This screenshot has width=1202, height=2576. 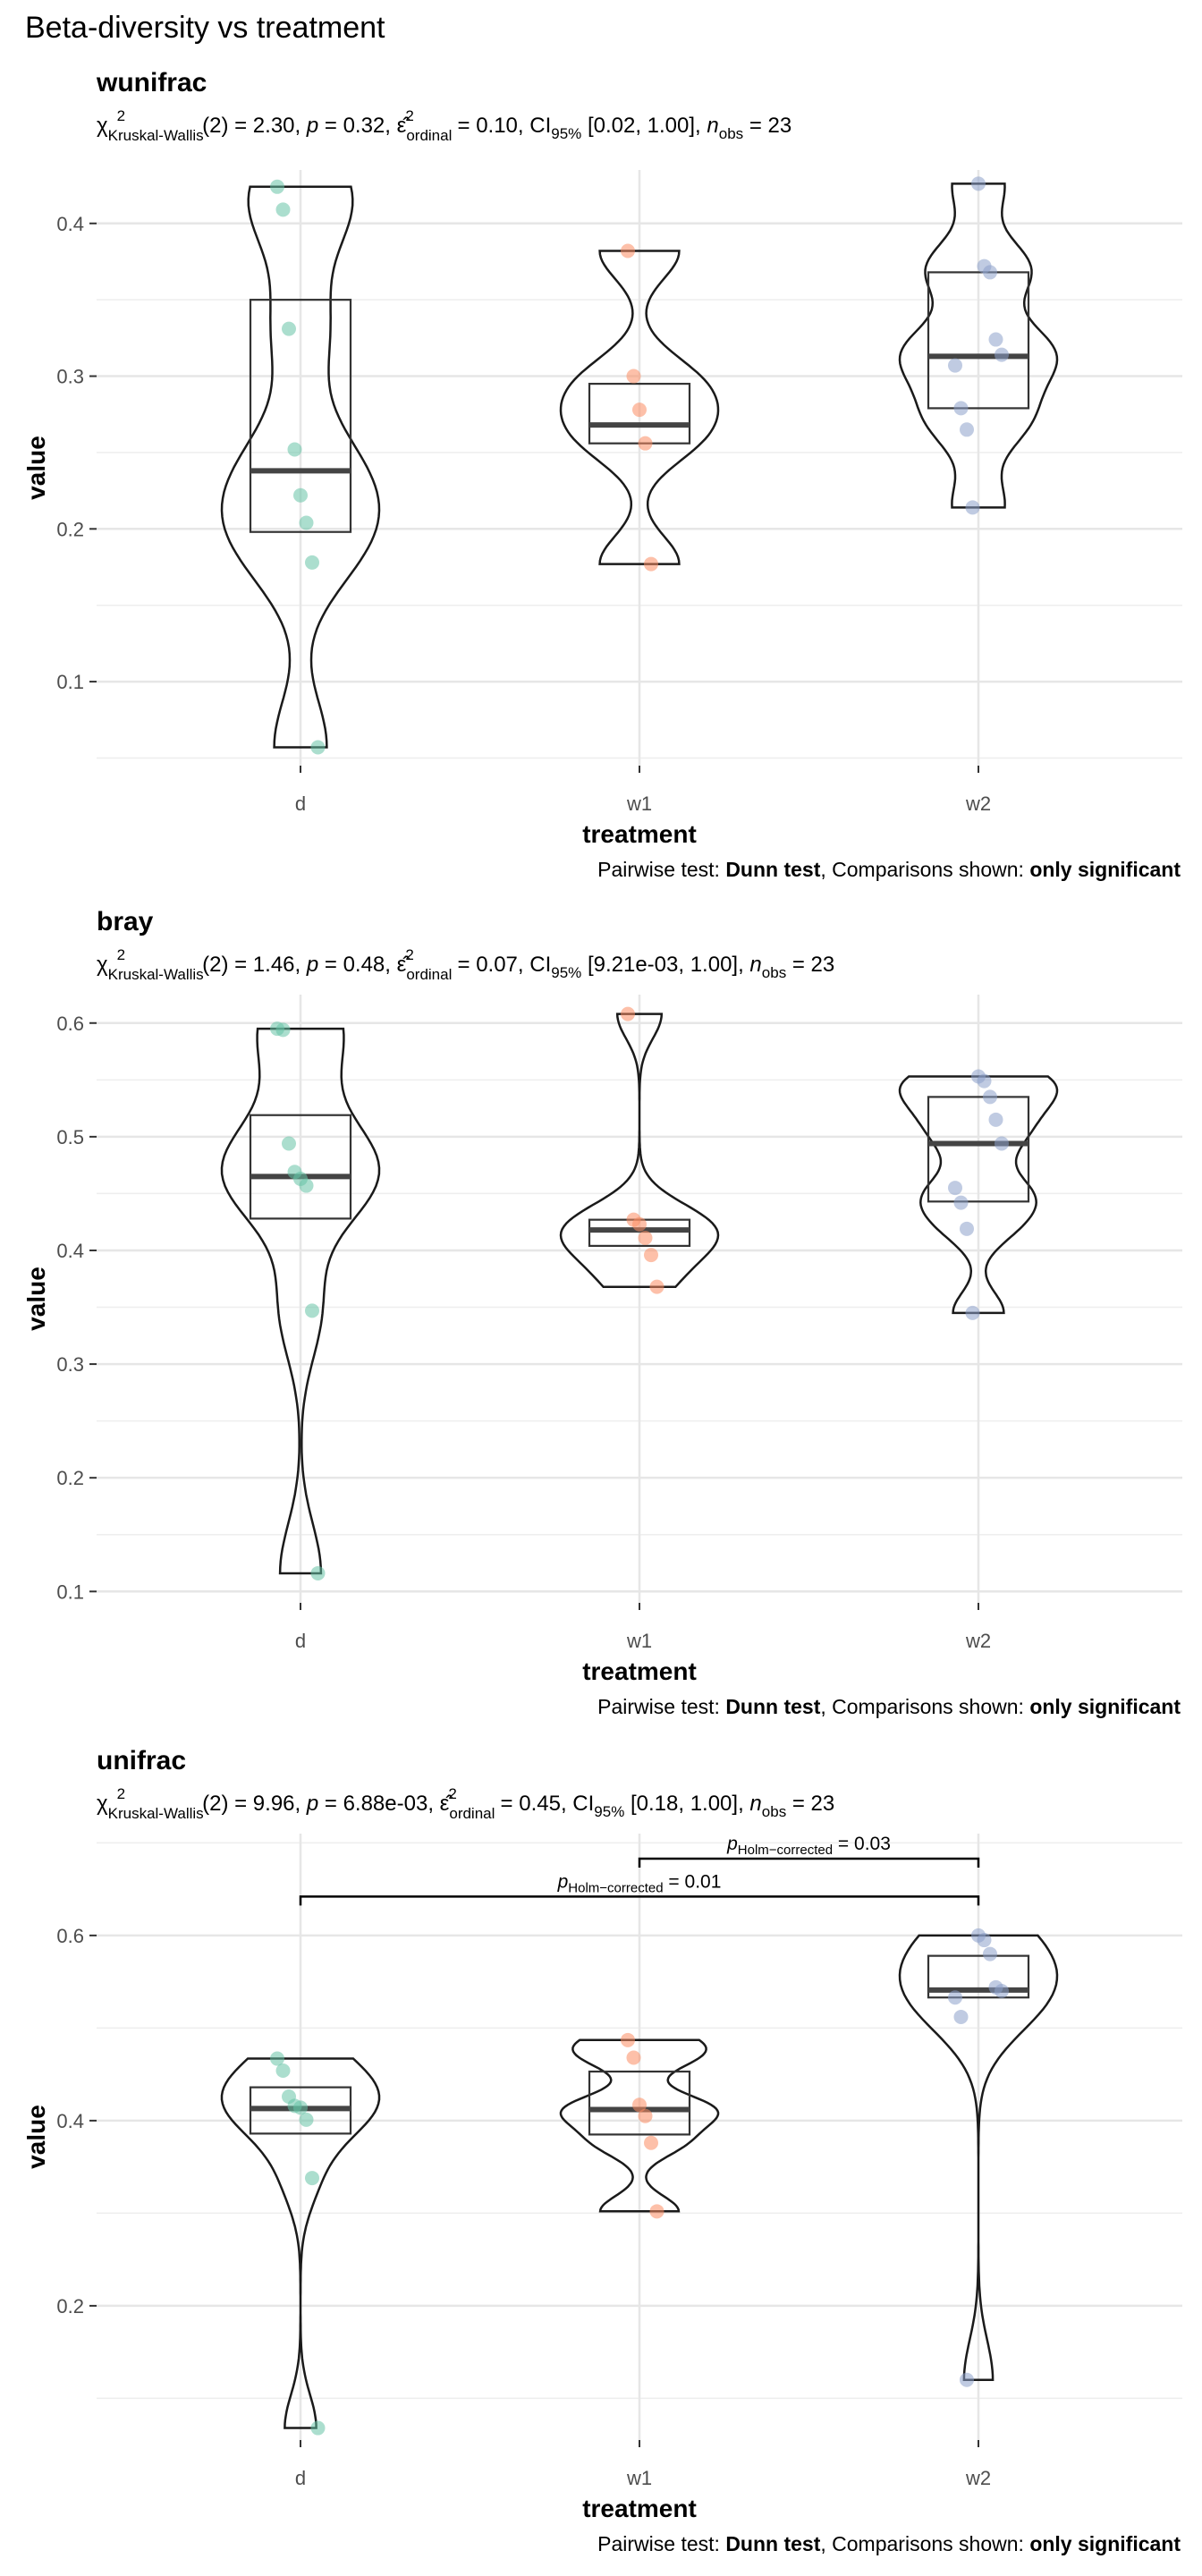 What do you see at coordinates (141, 1760) in the screenshot?
I see `panel-title: unifrac` at bounding box center [141, 1760].